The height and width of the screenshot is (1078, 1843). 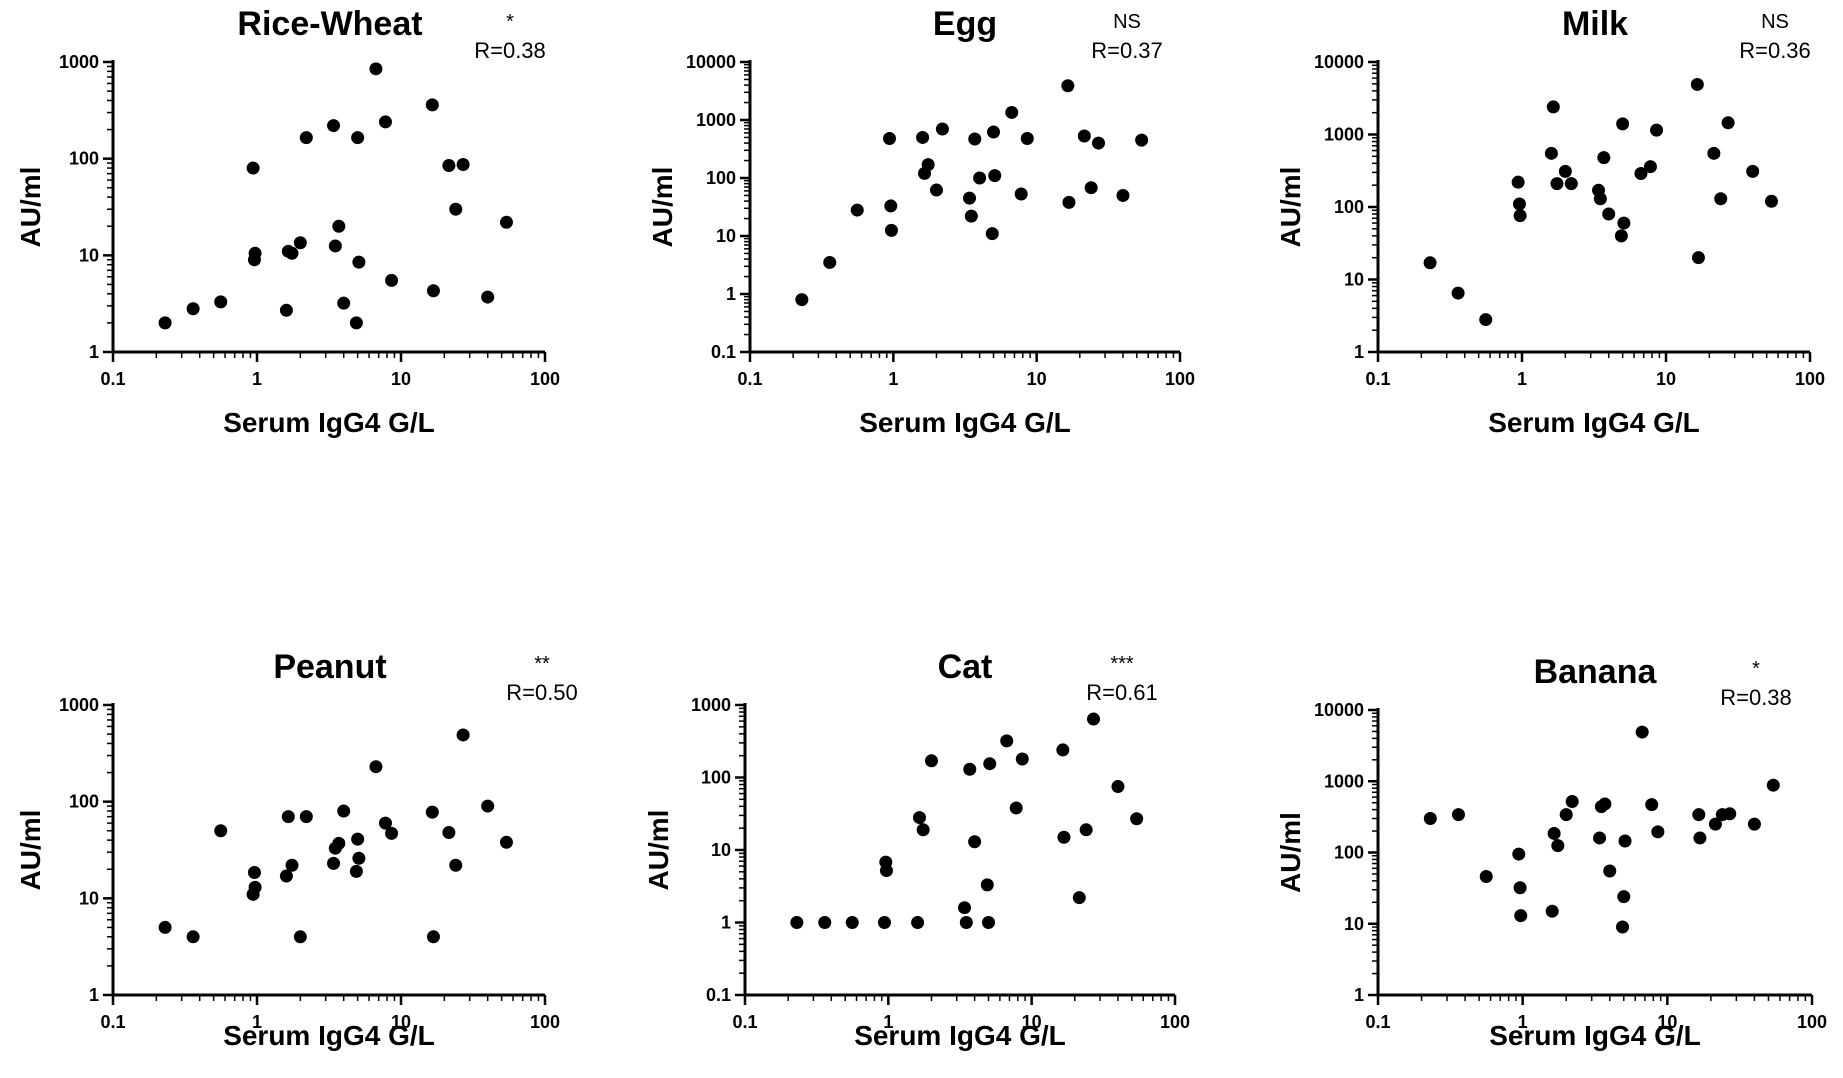 What do you see at coordinates (1122, 692) in the screenshot?
I see `correlation-label: R=0.61` at bounding box center [1122, 692].